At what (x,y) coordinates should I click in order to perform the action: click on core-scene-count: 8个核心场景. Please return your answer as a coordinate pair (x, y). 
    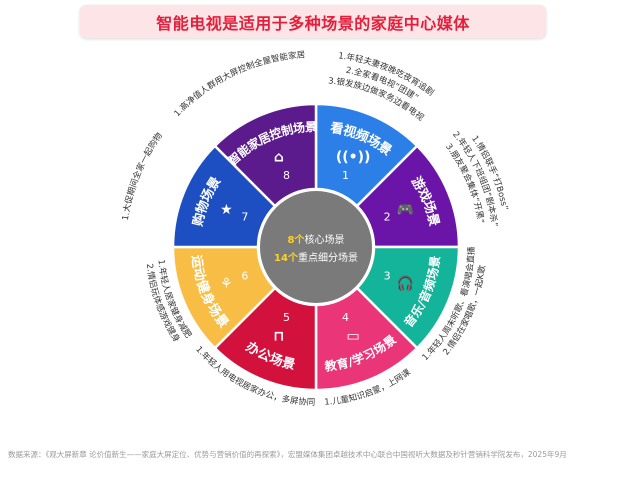
    Looking at the image, I should click on (316, 239).